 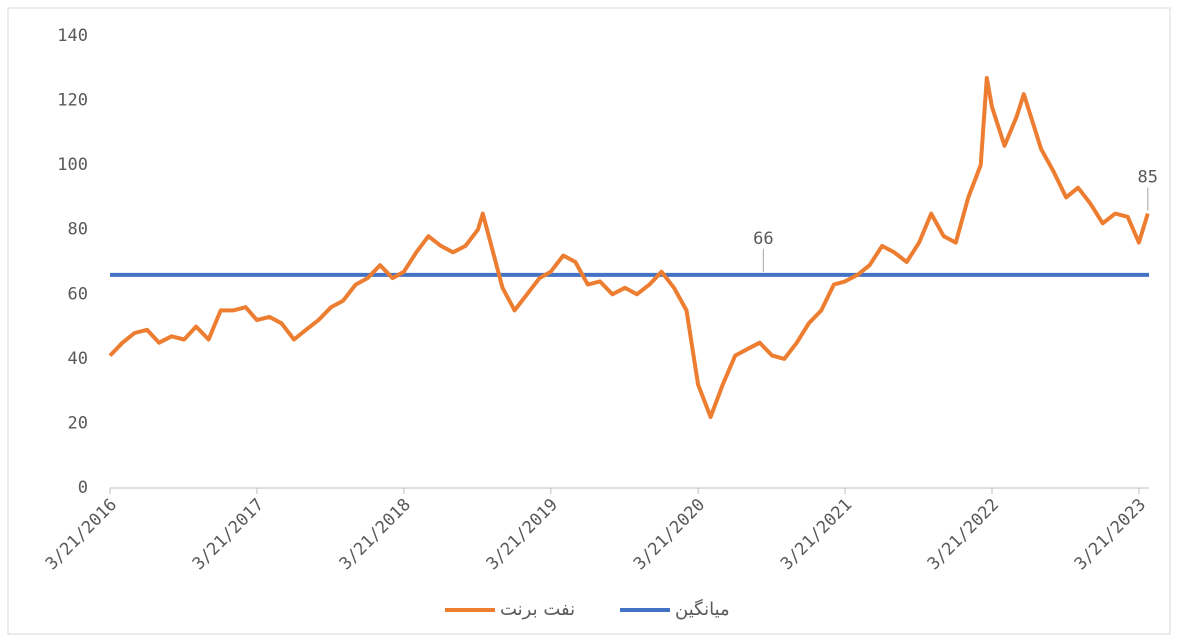 I want to click on y-tick-label: 120, so click(x=72, y=101).